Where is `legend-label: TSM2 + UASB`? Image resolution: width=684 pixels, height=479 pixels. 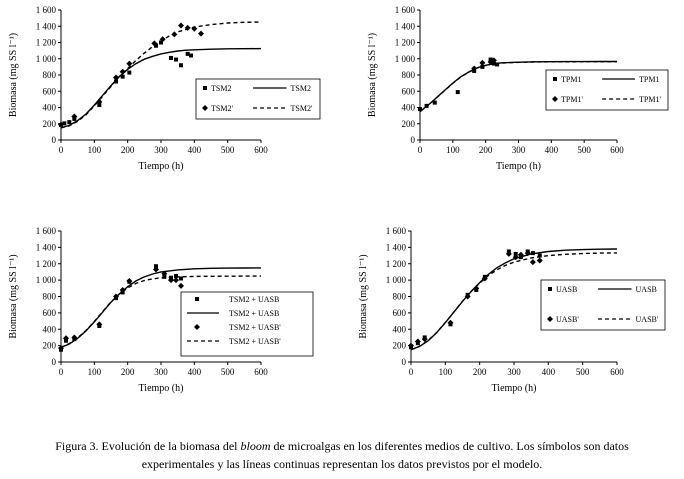
legend-label: TSM2 + UASB is located at coordinates (254, 299).